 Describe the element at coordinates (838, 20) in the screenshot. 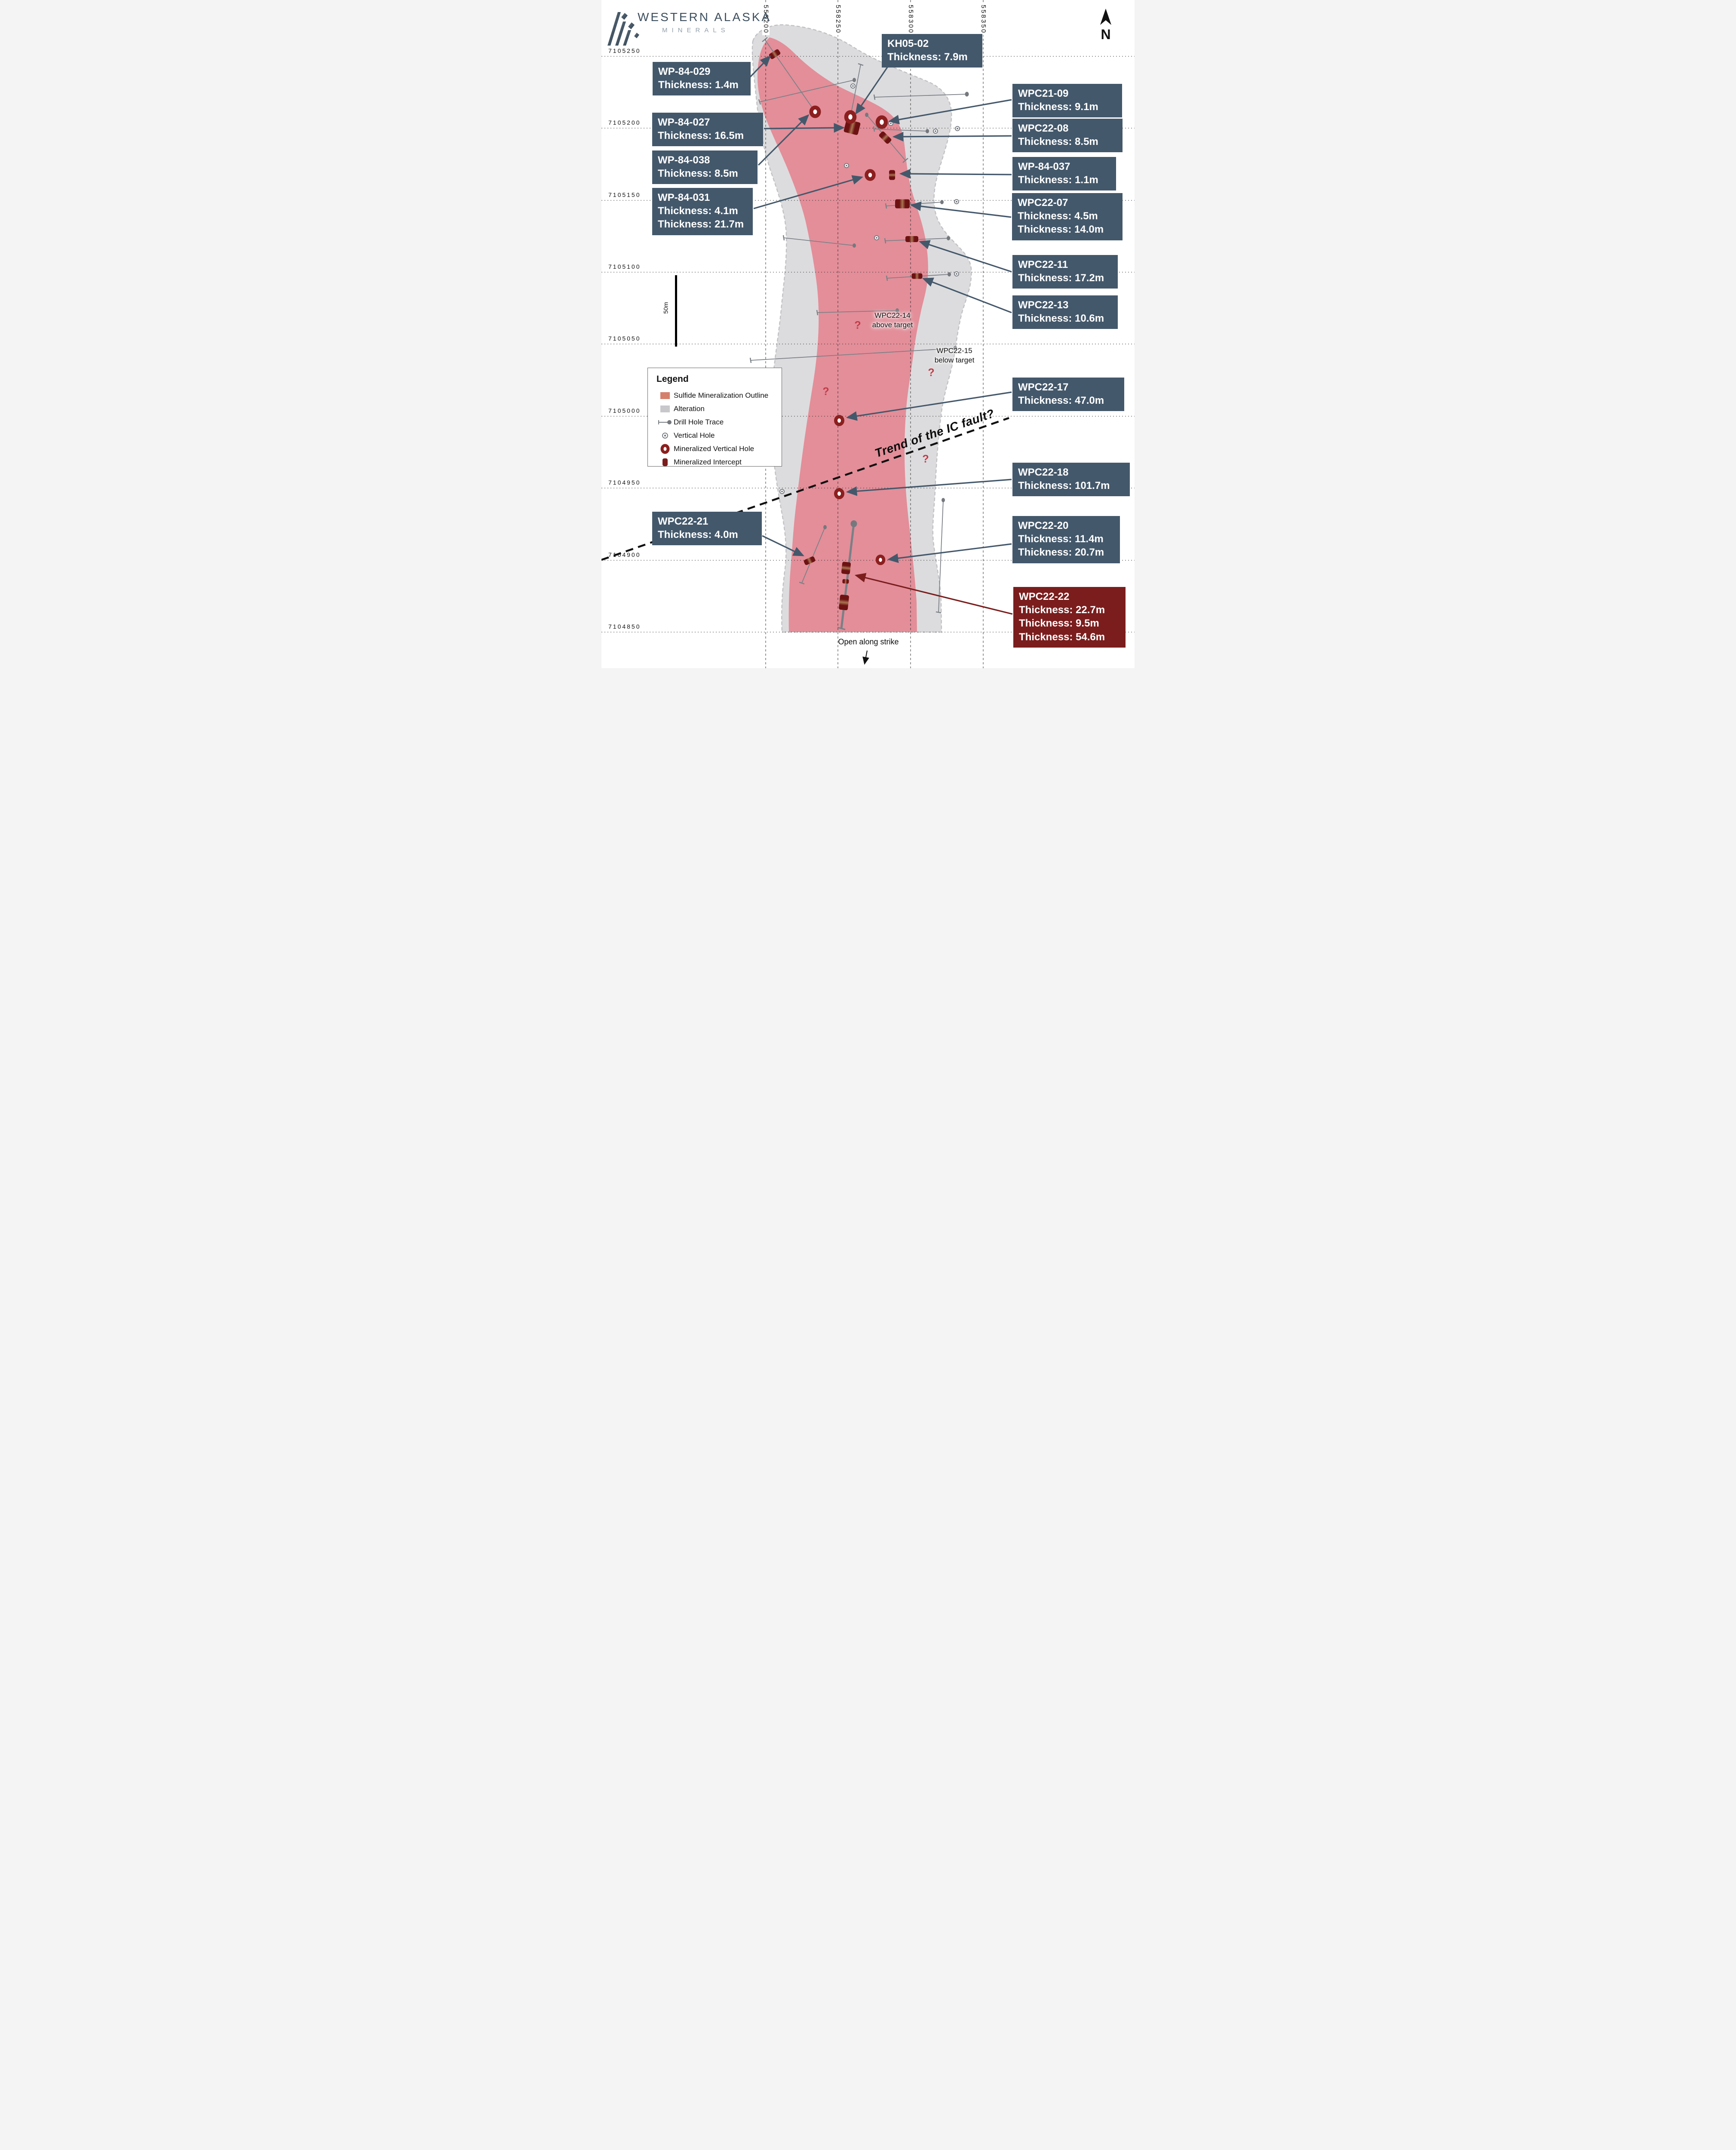

I see `easting-label: 558250` at that location.